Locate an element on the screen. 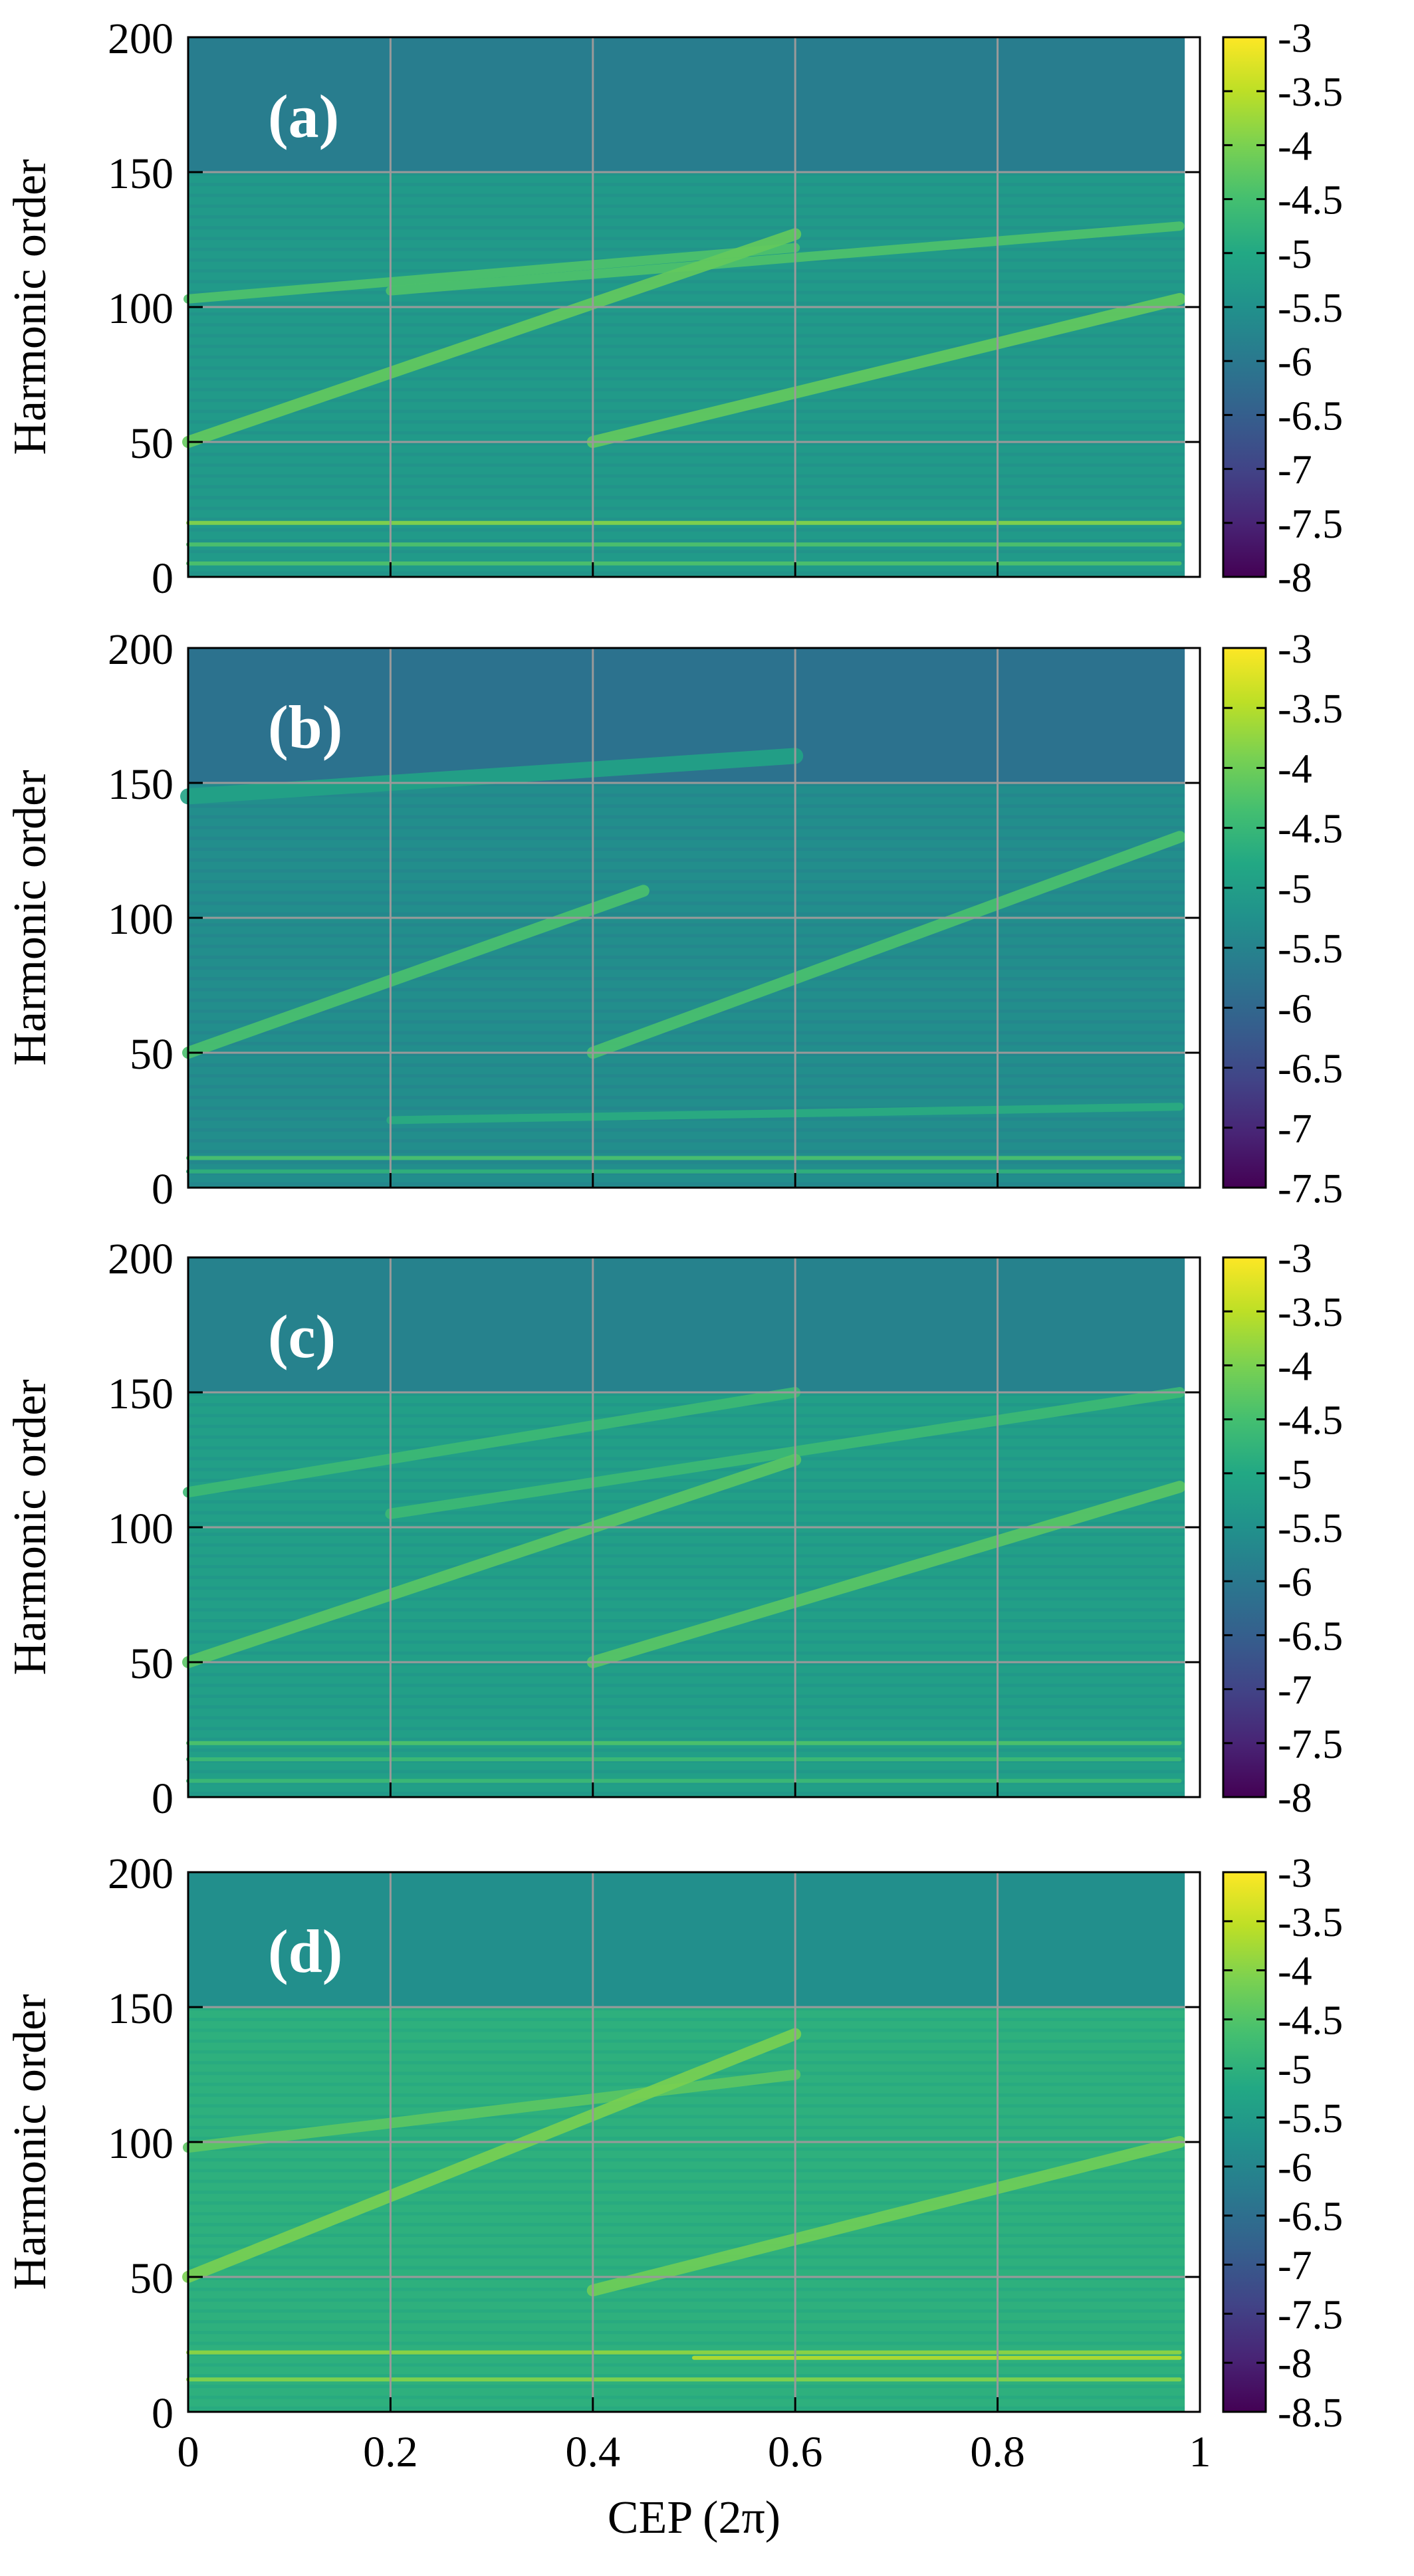 The height and width of the screenshot is (2576, 1414). colorbar-tick-label: -6.5 is located at coordinates (1310, 416).